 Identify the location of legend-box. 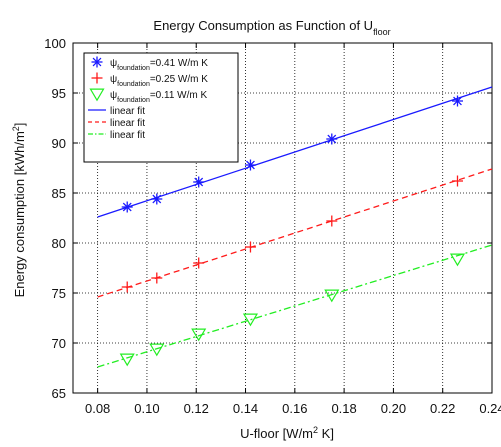
(161, 107).